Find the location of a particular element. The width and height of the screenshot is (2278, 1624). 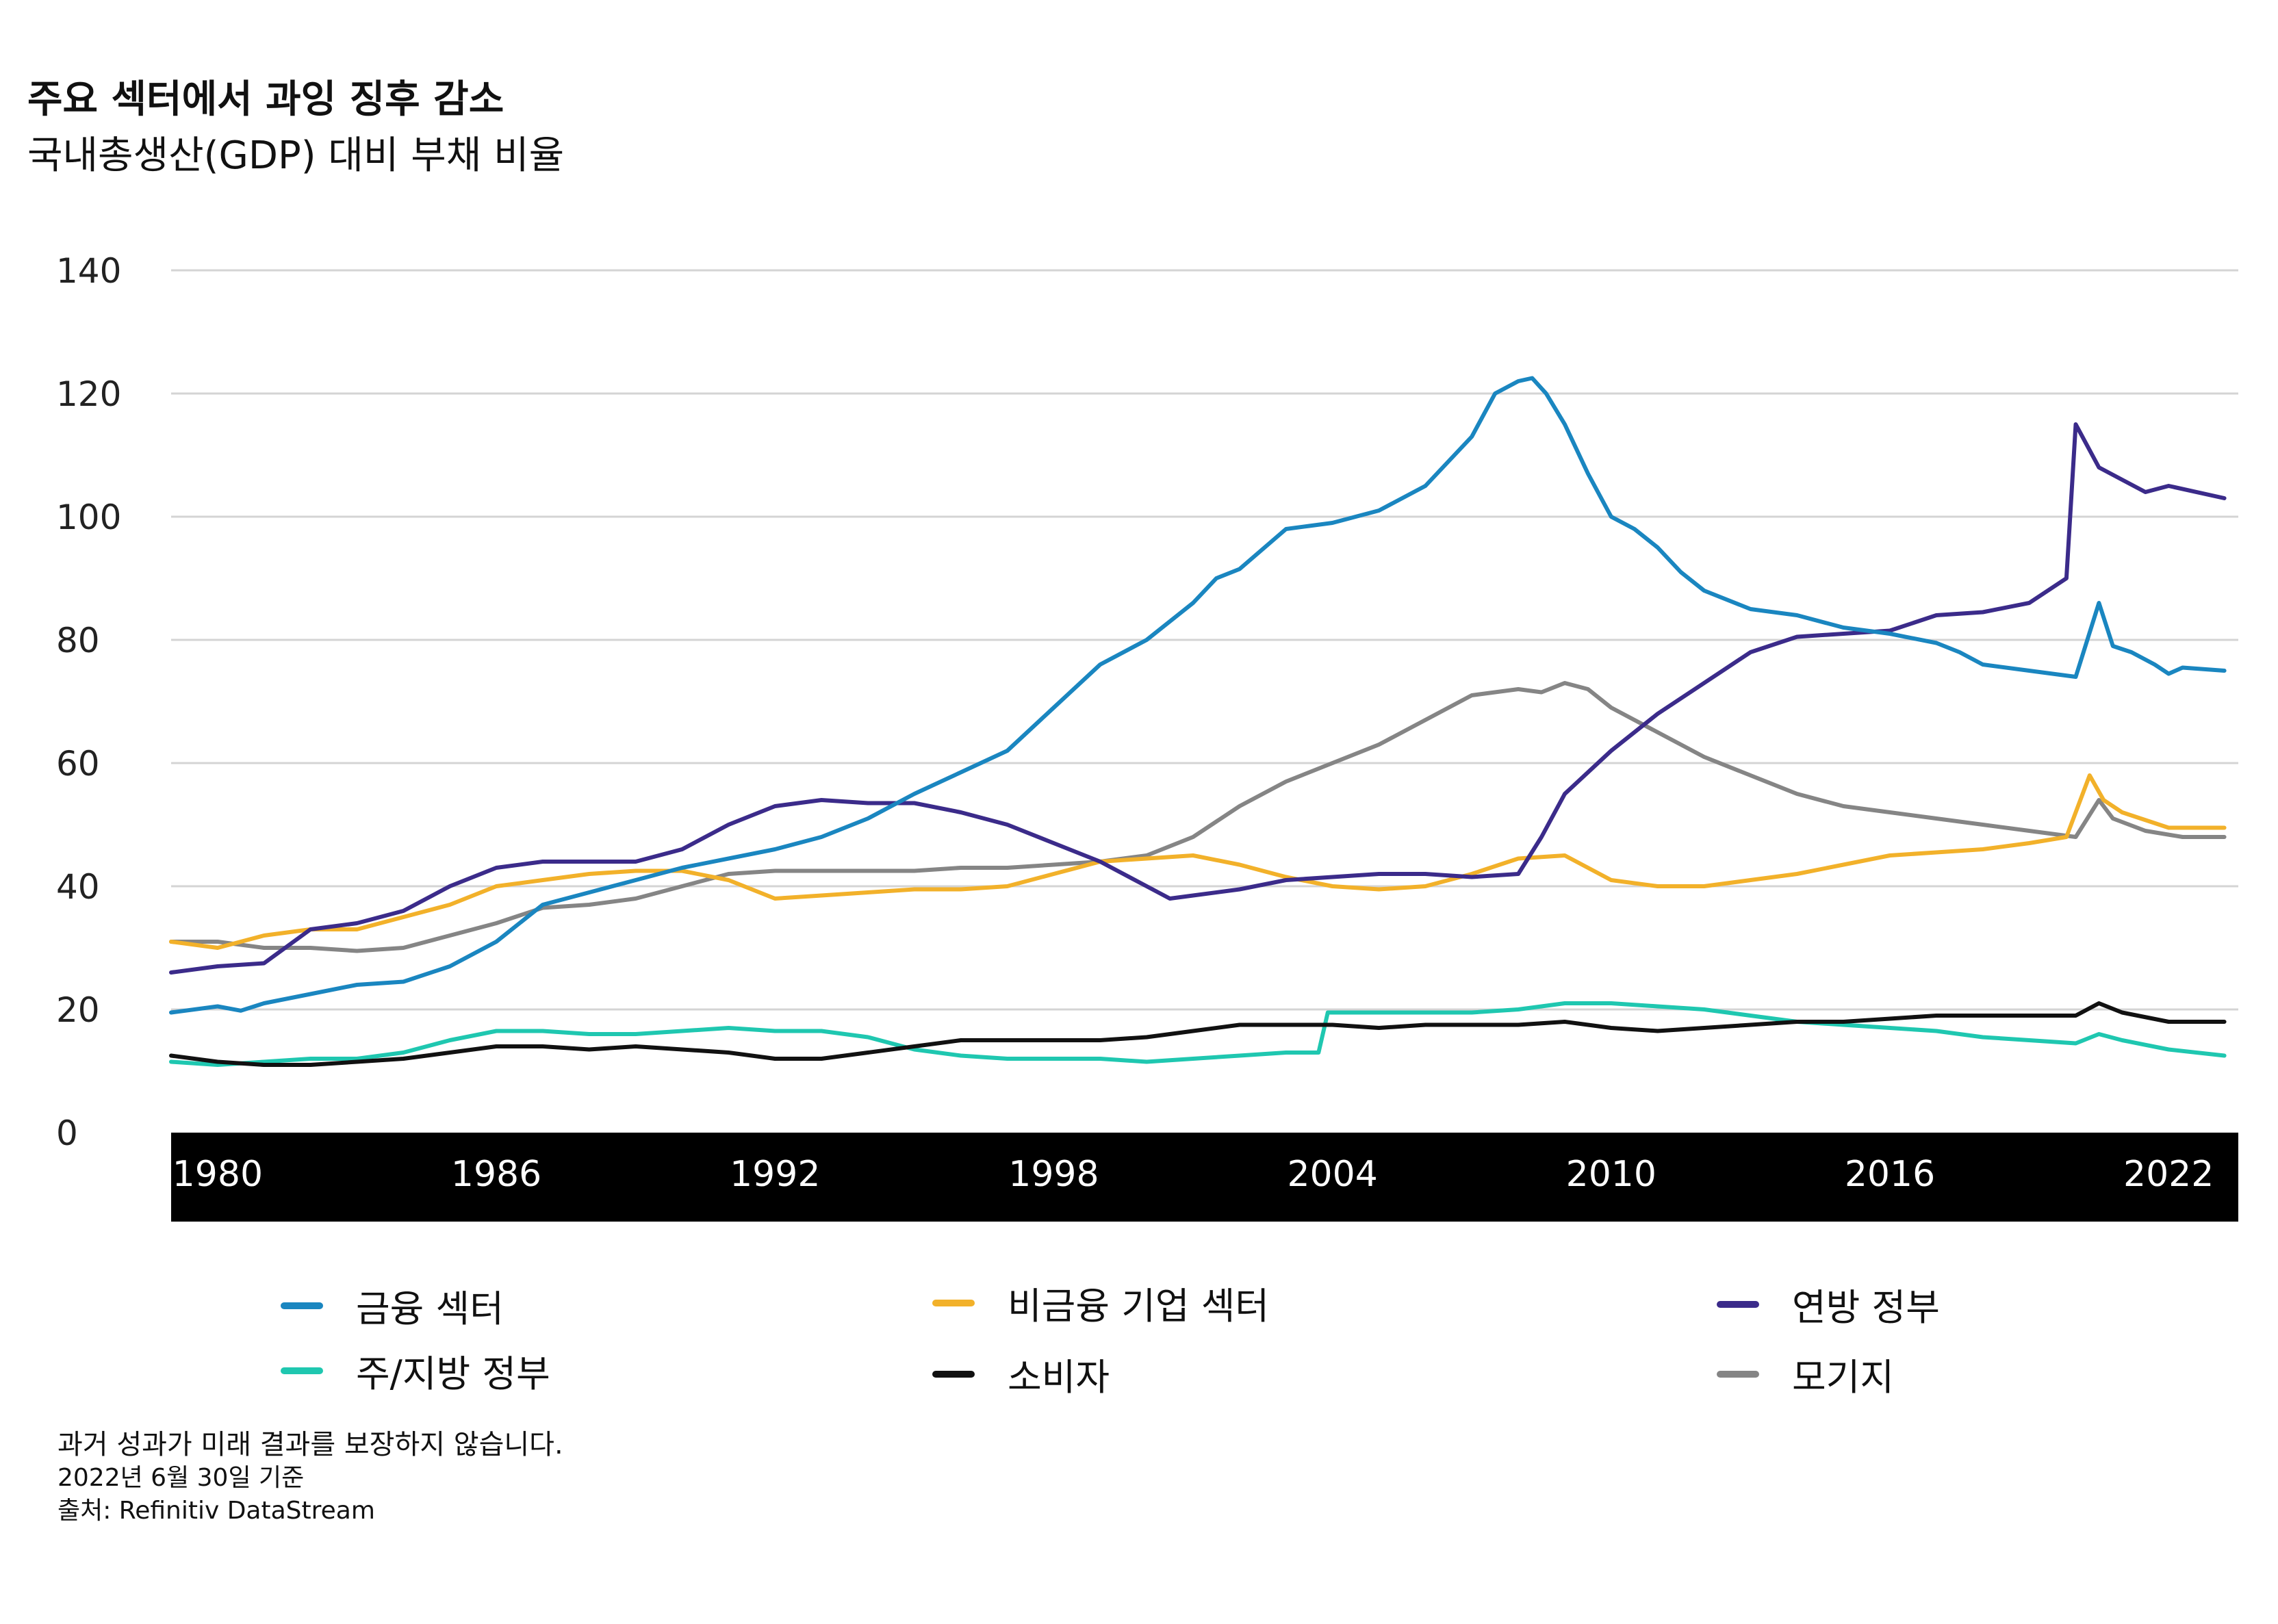

legend-item-nonfinancial: 비금융 기업 섹터 is located at coordinates (1100, 1303).